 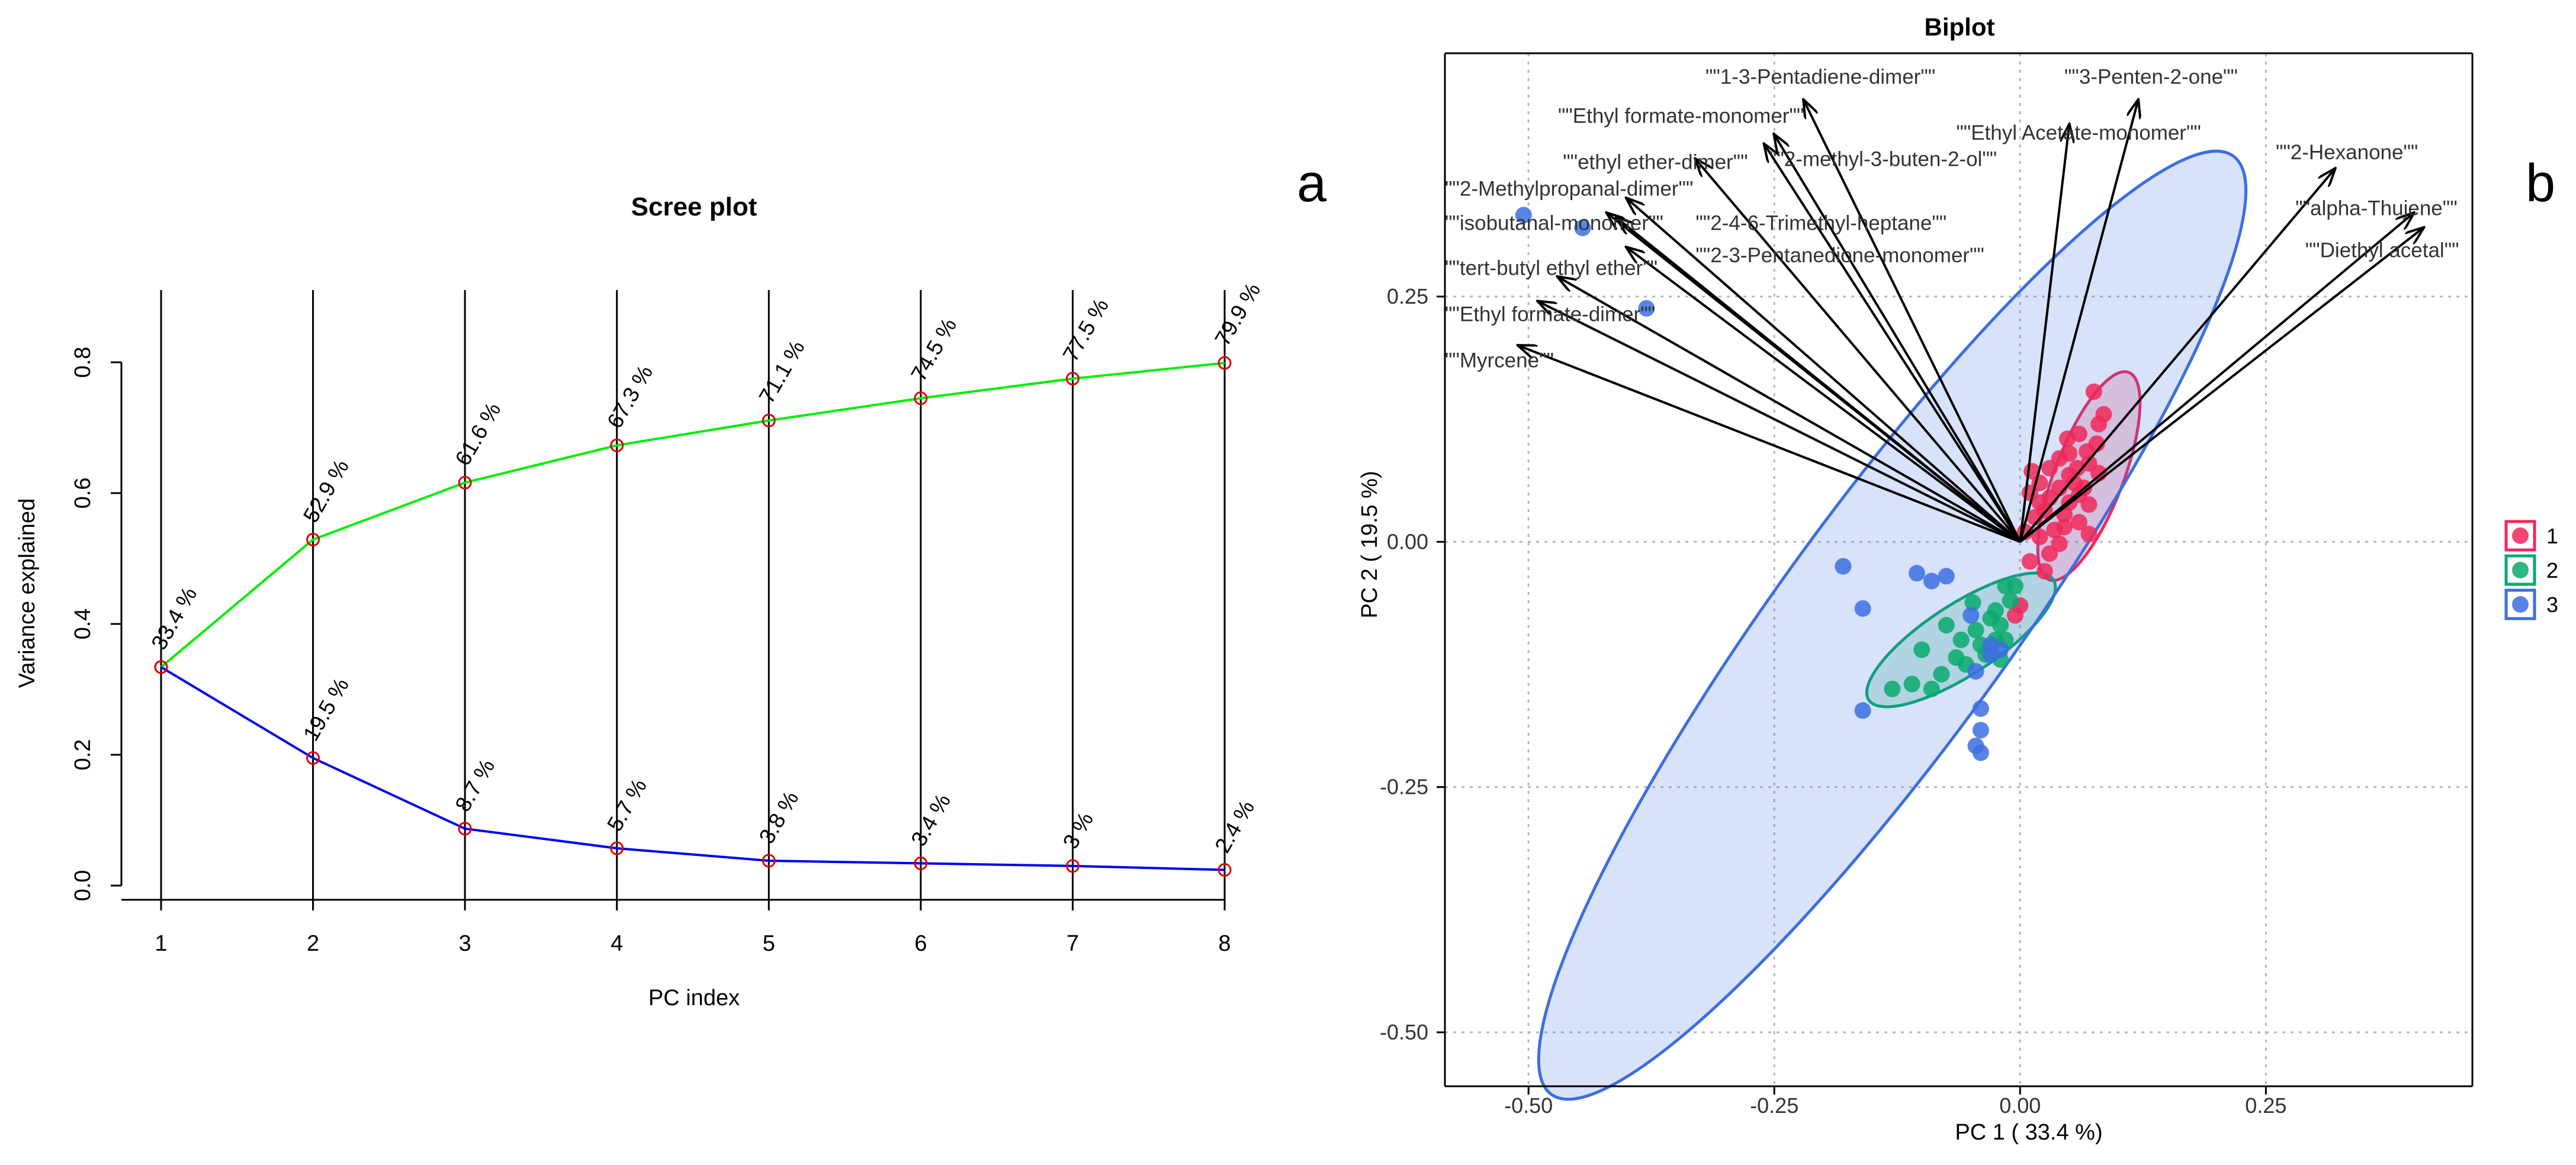 What do you see at coordinates (1404, 787) in the screenshot?
I see `biplot-y-tick-label: -0.25` at bounding box center [1404, 787].